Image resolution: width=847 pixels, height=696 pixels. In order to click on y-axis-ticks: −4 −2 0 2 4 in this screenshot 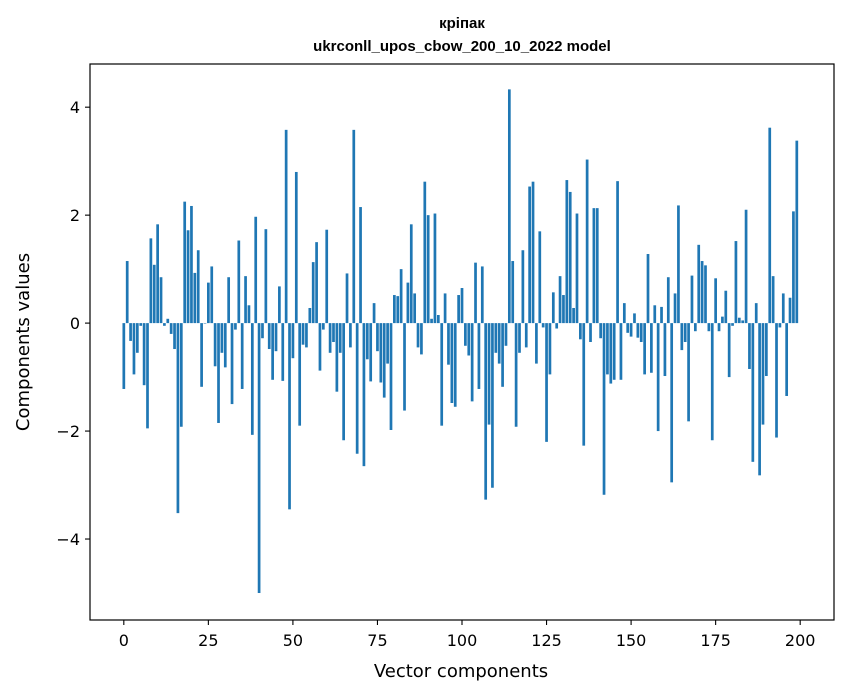, I will do `click(73, 323)`.